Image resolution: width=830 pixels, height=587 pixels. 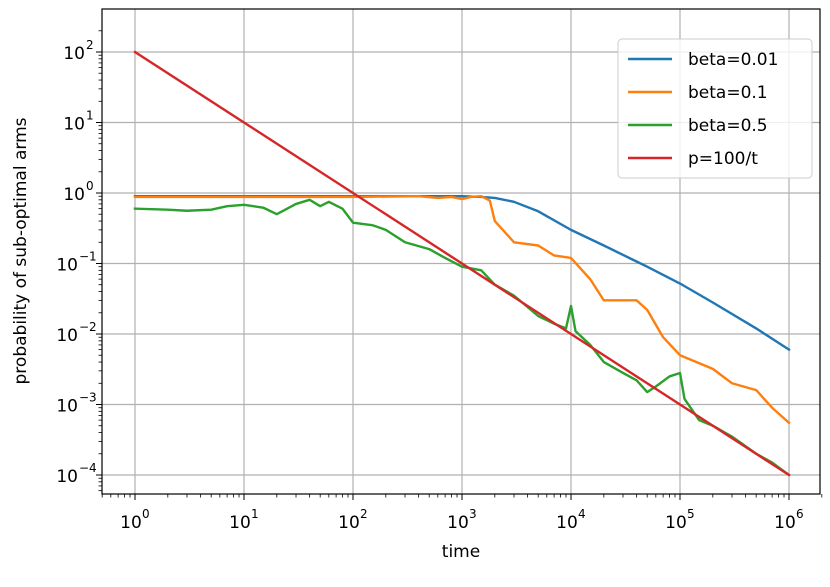 I want to click on x-tick-label: 10 4, so click(x=570, y=520).